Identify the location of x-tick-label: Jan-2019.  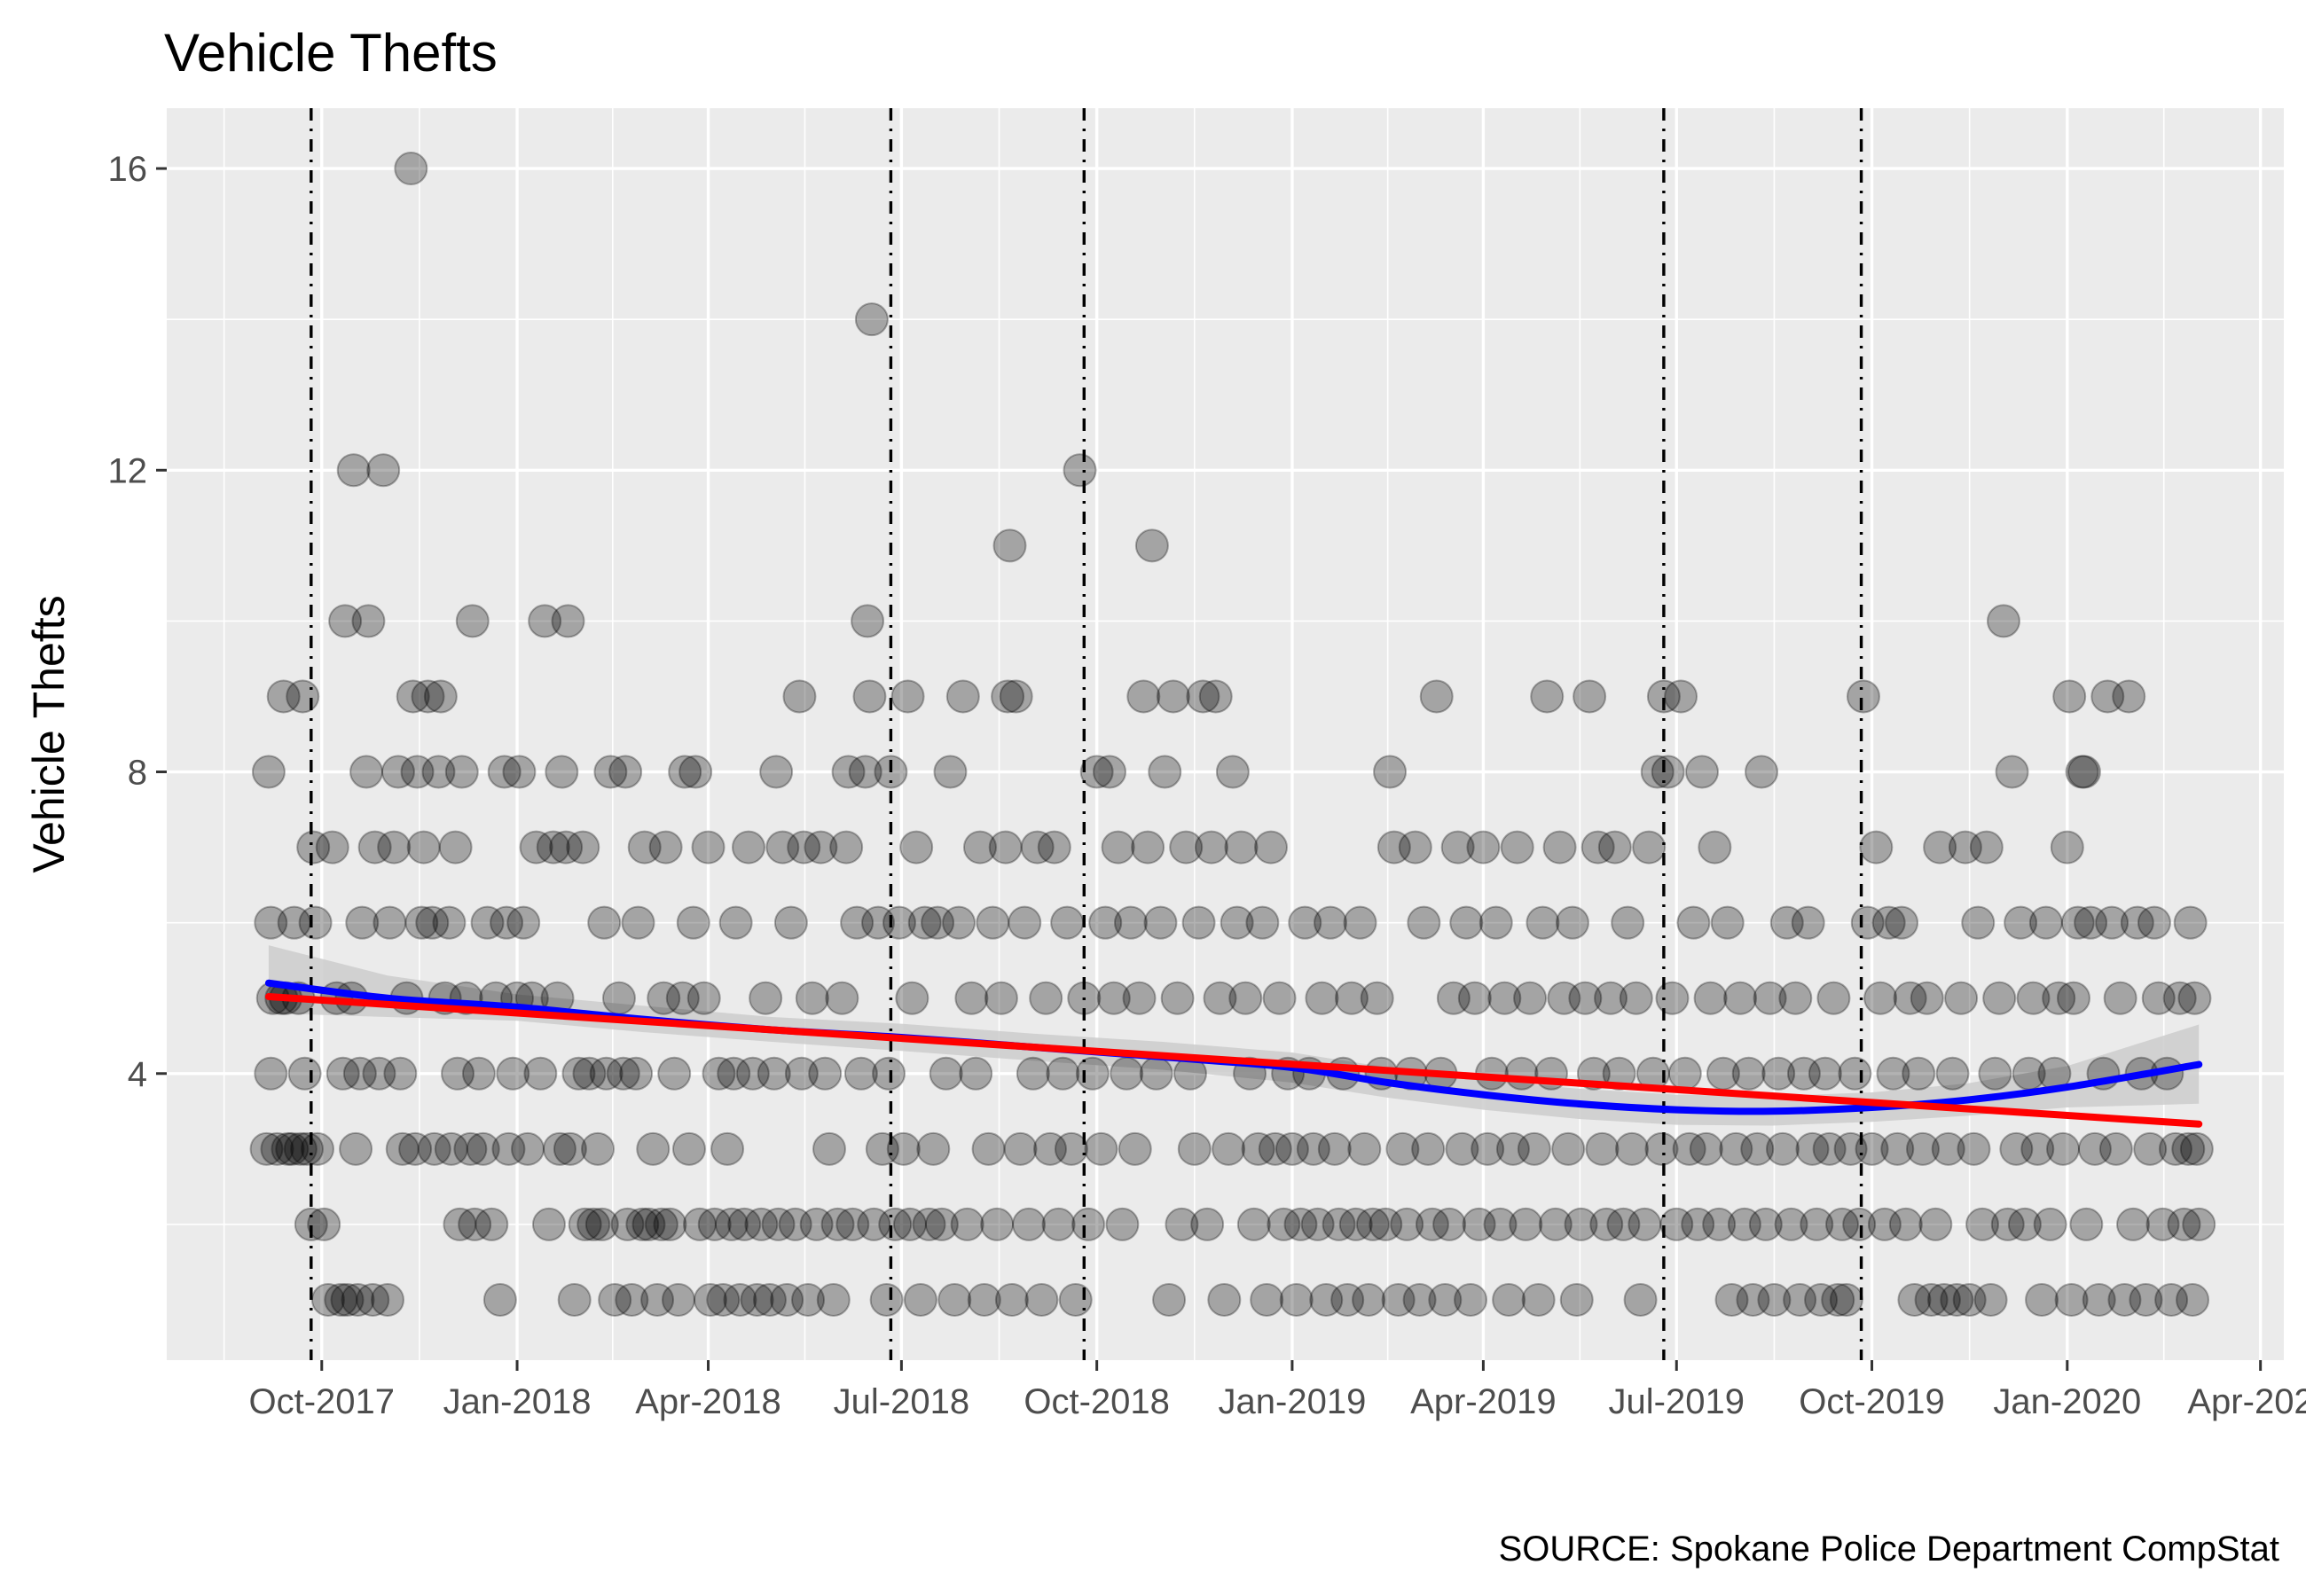
(1293, 1401).